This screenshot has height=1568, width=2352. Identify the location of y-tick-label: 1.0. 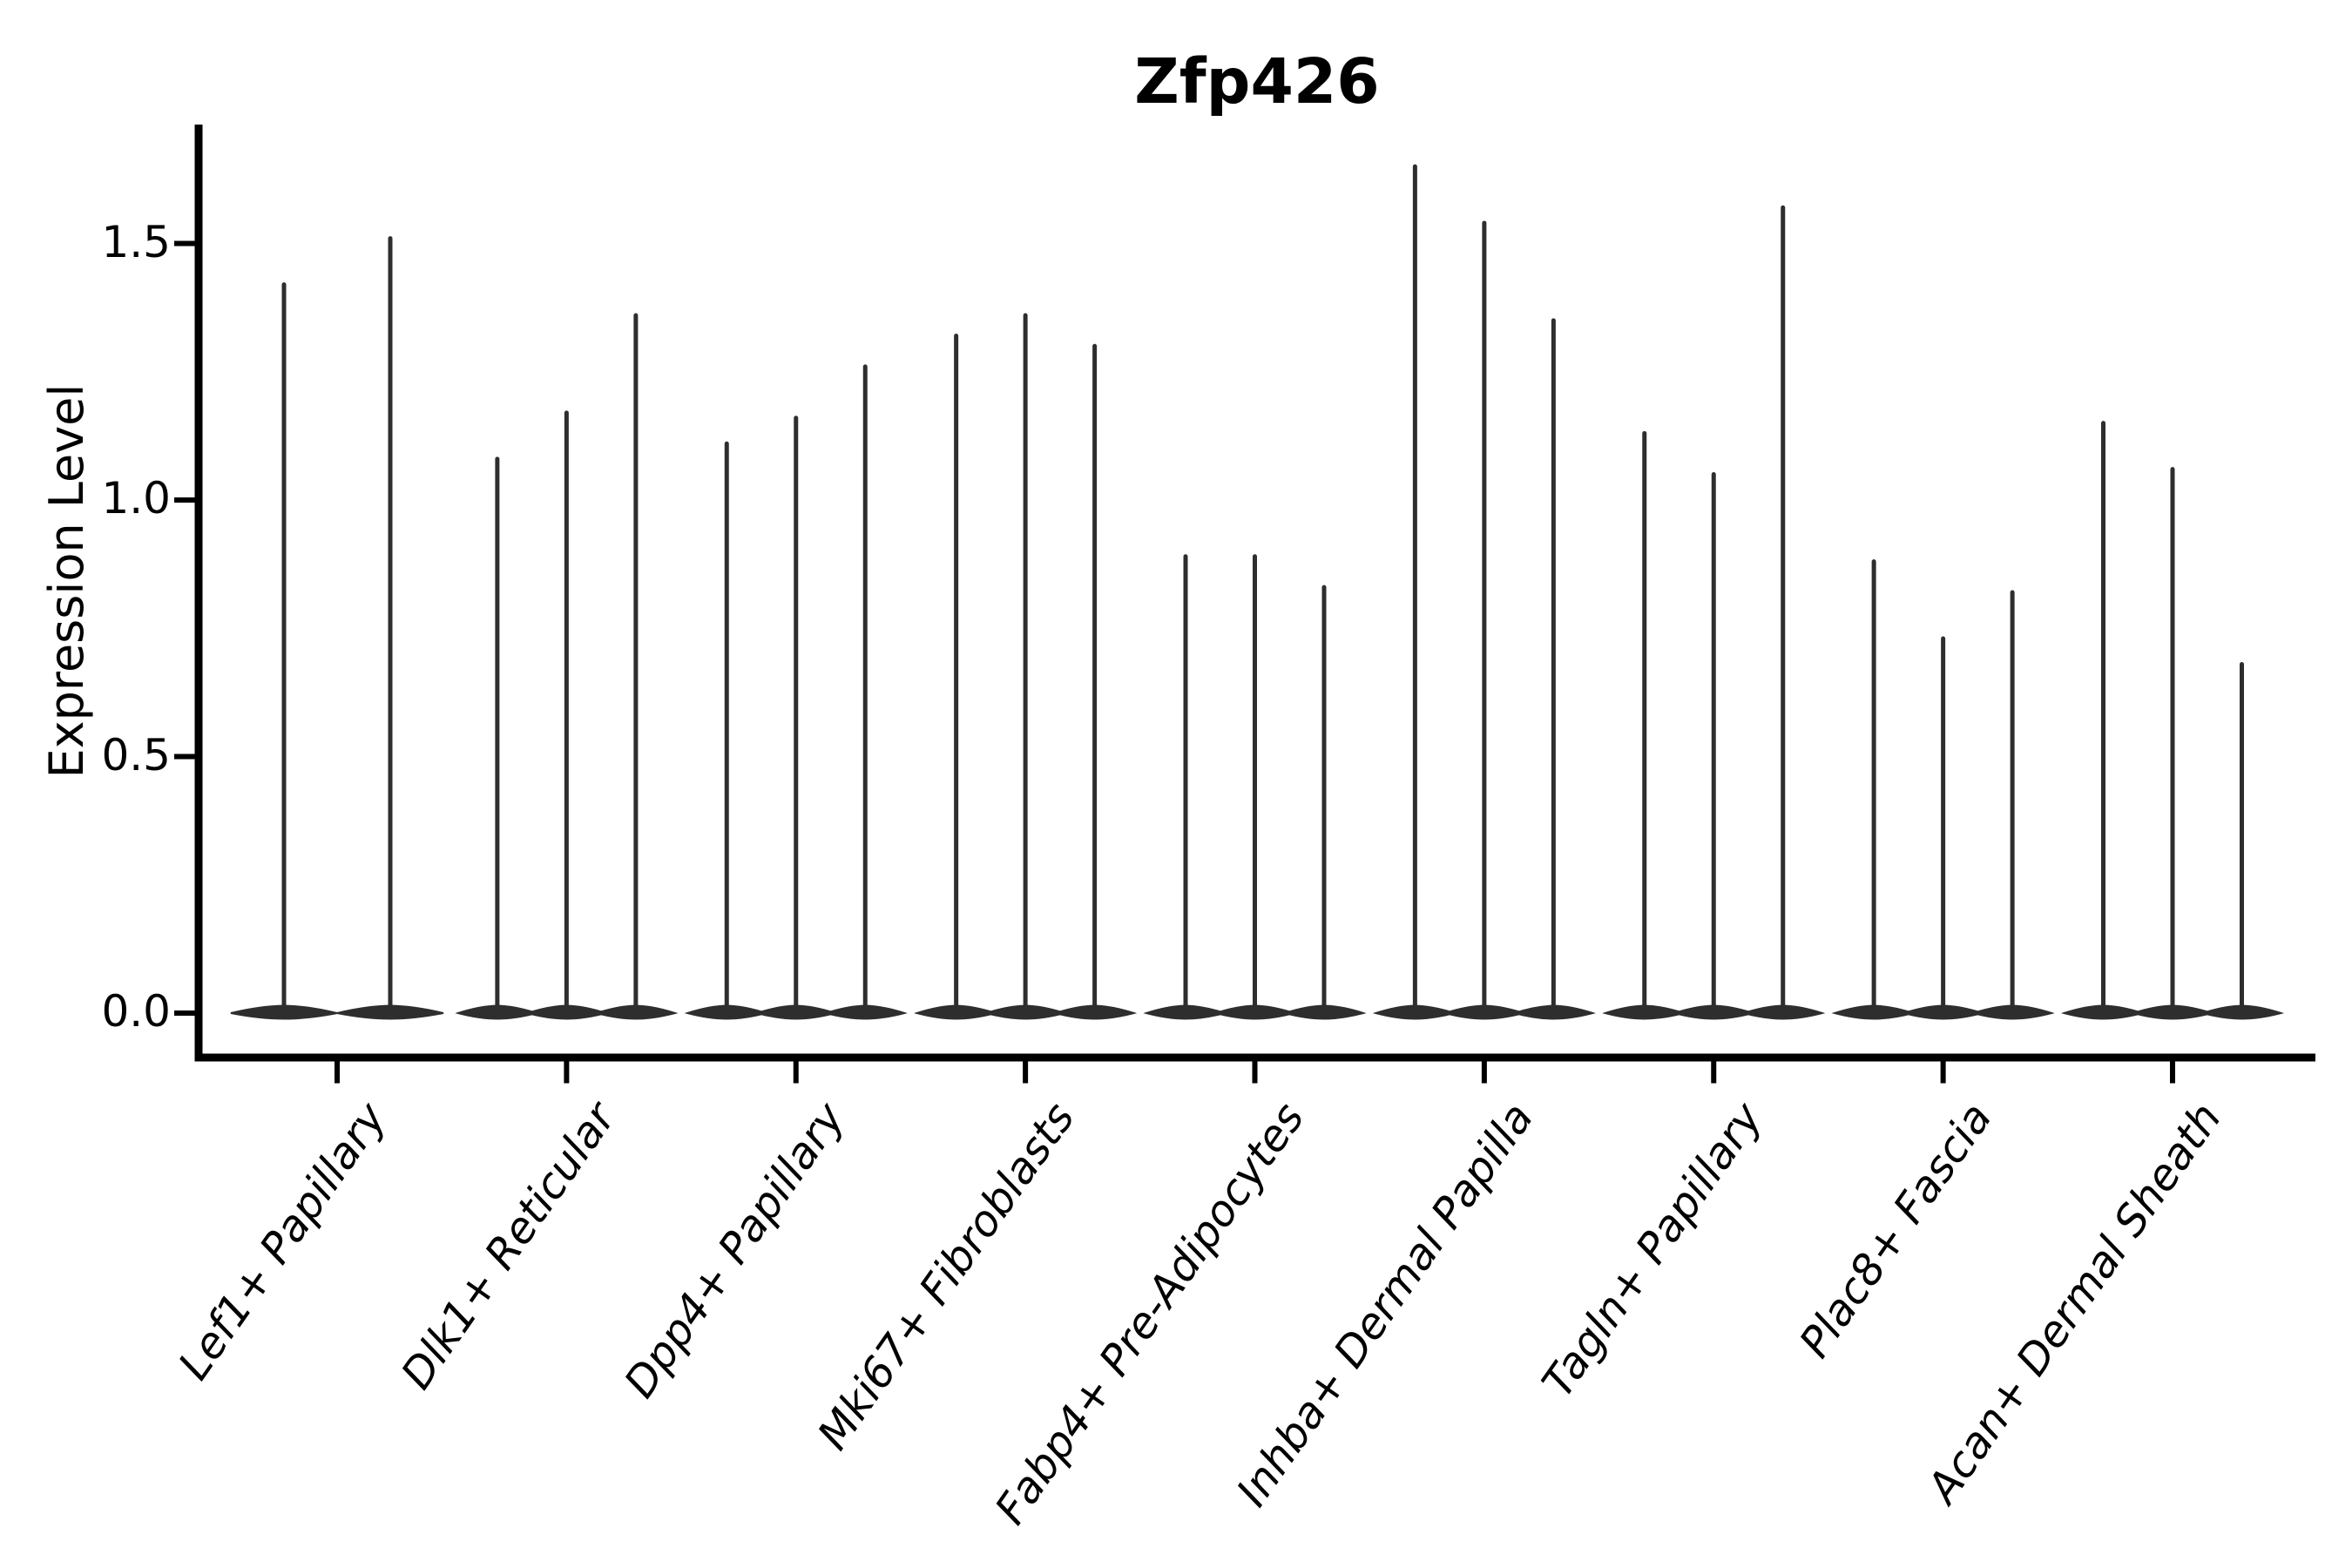
(136, 499).